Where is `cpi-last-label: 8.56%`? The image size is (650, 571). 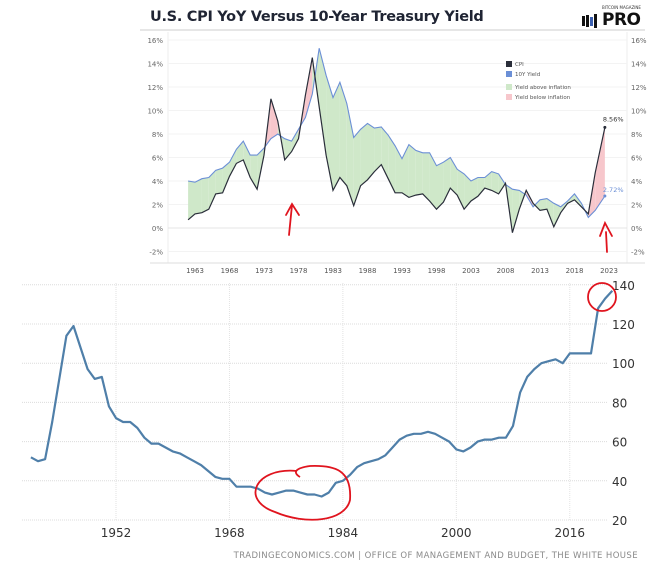
cpi-last-label: 8.56% is located at coordinates (613, 119).